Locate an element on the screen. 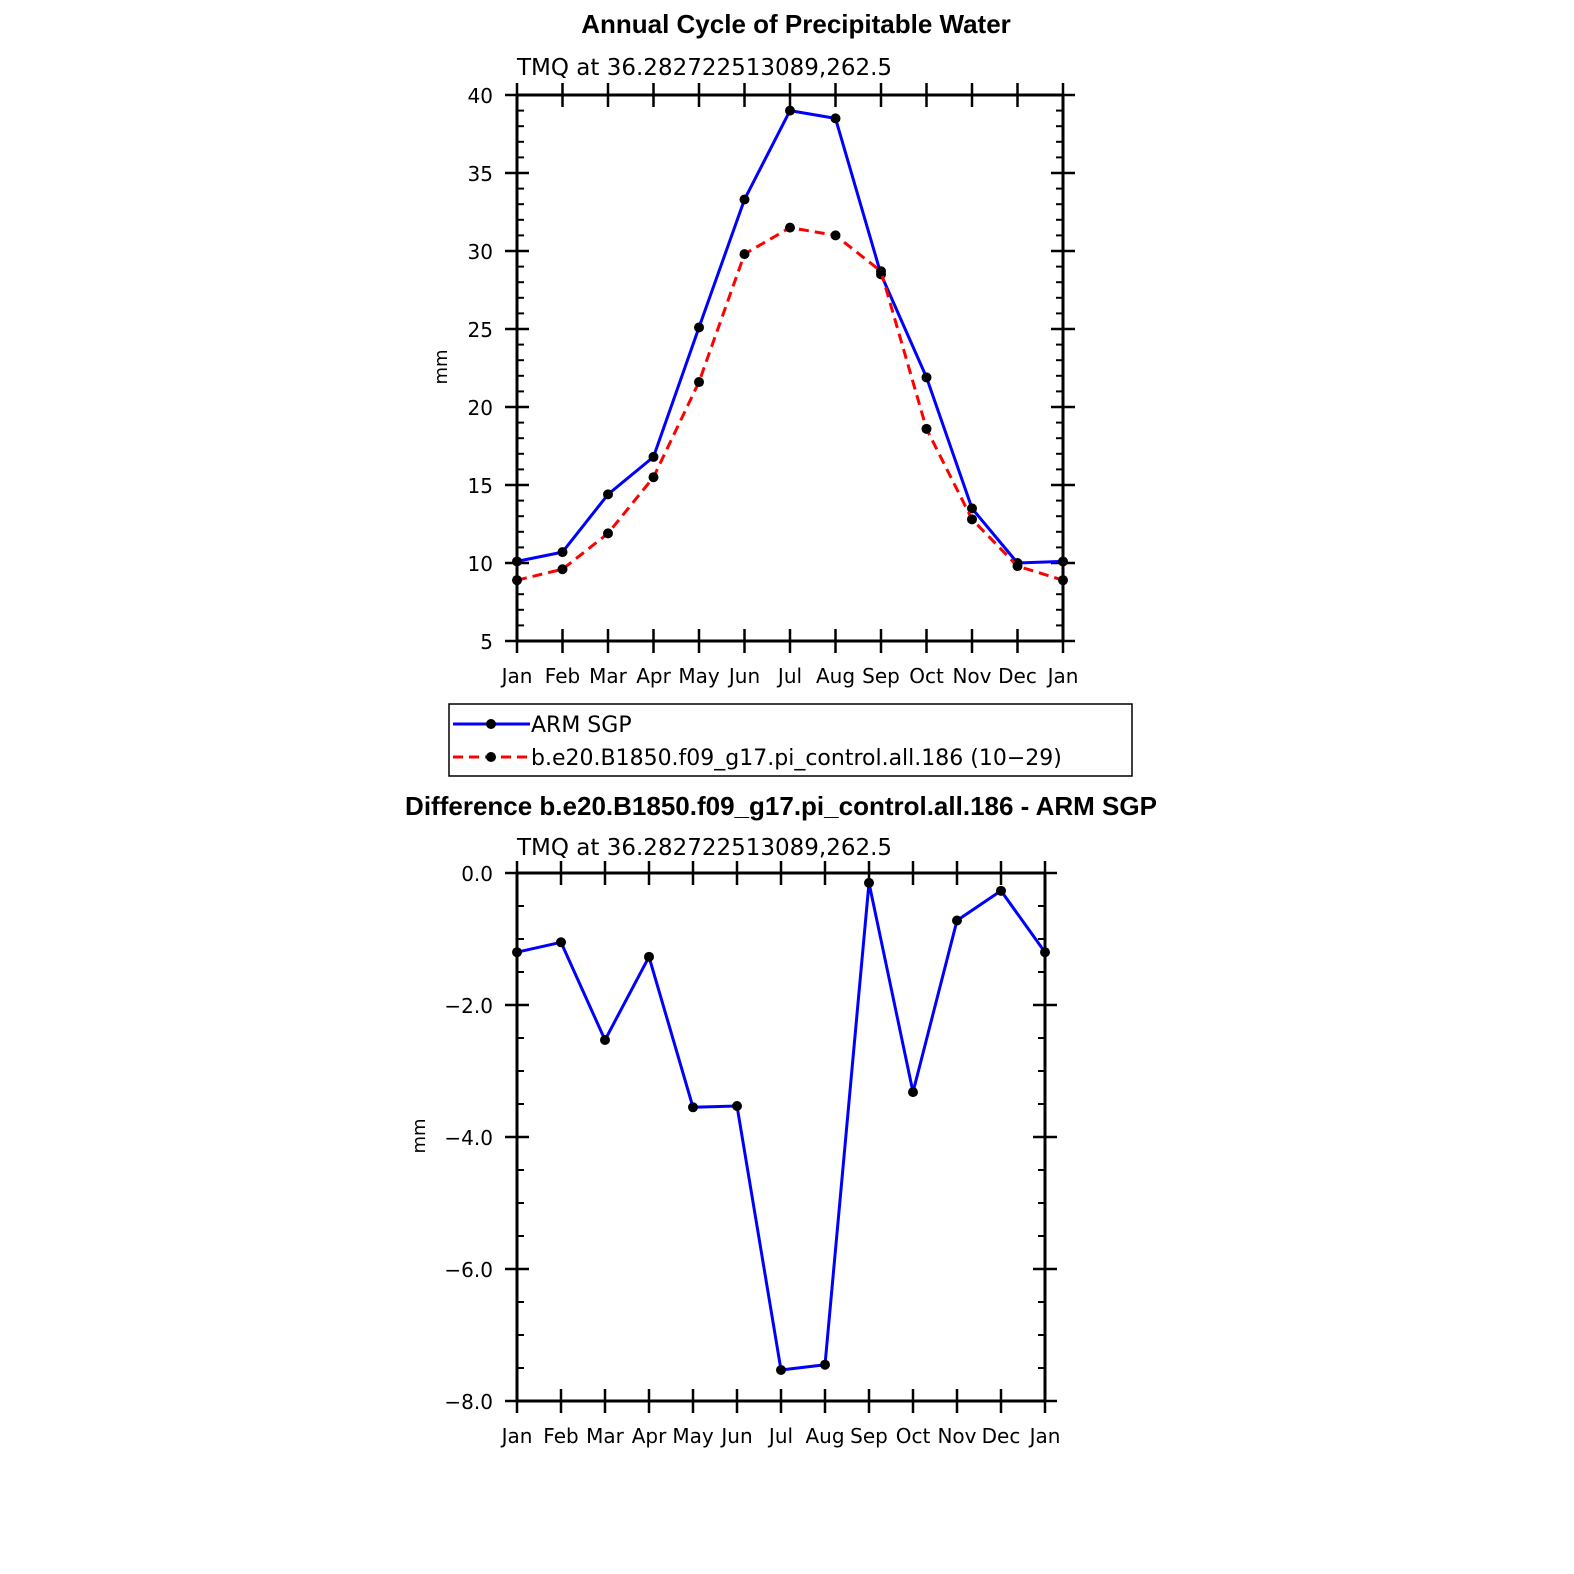 The width and height of the screenshot is (1574, 1574). chart-title: Annual Cycle of Precipitable Water is located at coordinates (796, 24).